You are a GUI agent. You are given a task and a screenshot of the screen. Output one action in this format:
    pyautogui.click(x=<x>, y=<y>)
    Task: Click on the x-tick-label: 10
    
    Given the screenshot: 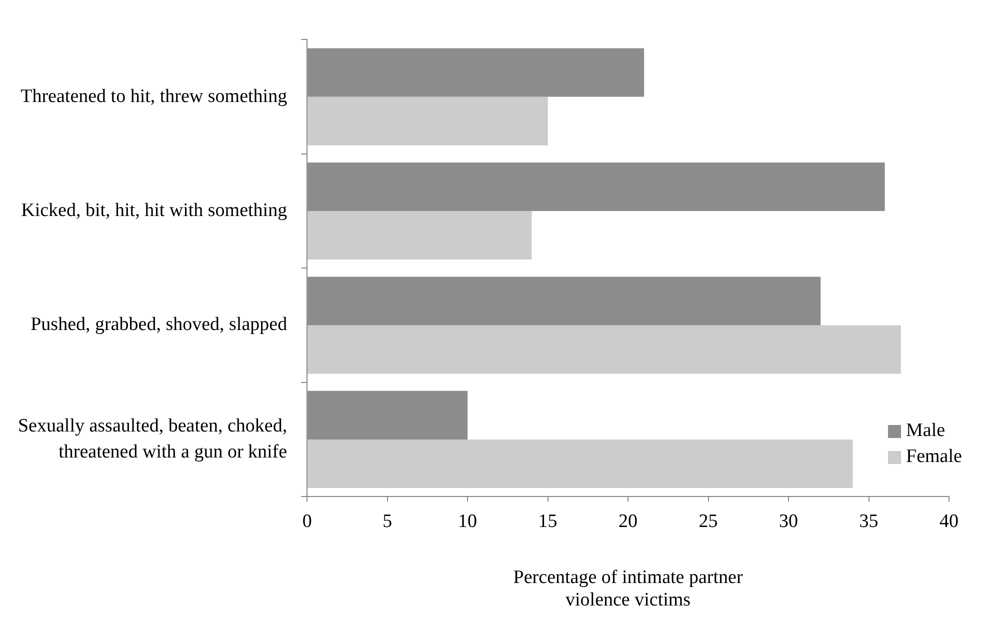 What is the action you would take?
    pyautogui.click(x=468, y=521)
    